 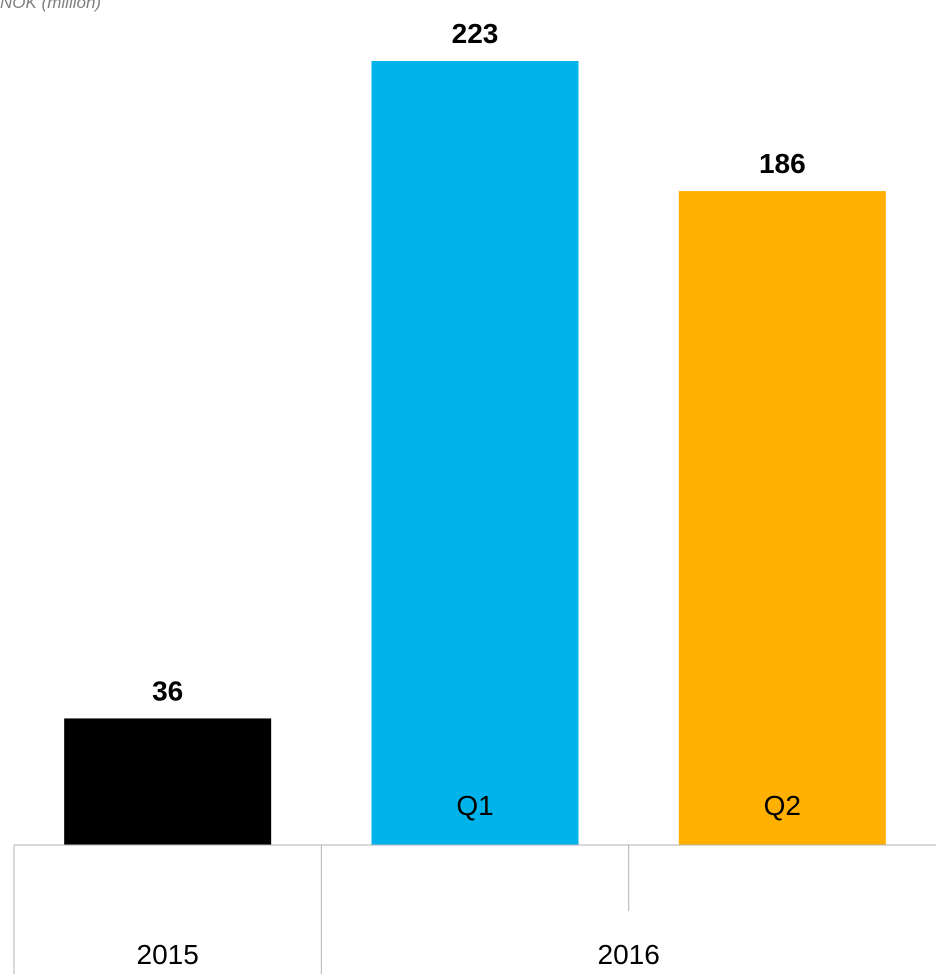 What do you see at coordinates (168, 781) in the screenshot?
I see `bar-q4` at bounding box center [168, 781].